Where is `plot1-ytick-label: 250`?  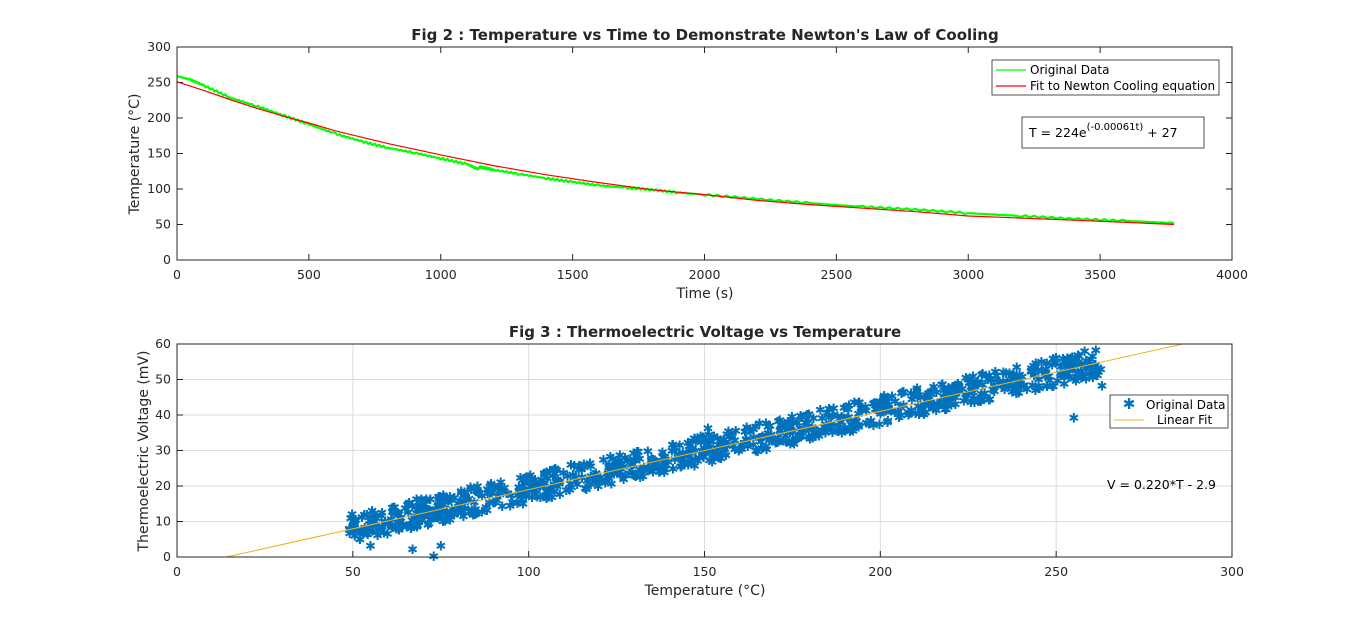
plot1-ytick-label: 250 is located at coordinates (159, 82).